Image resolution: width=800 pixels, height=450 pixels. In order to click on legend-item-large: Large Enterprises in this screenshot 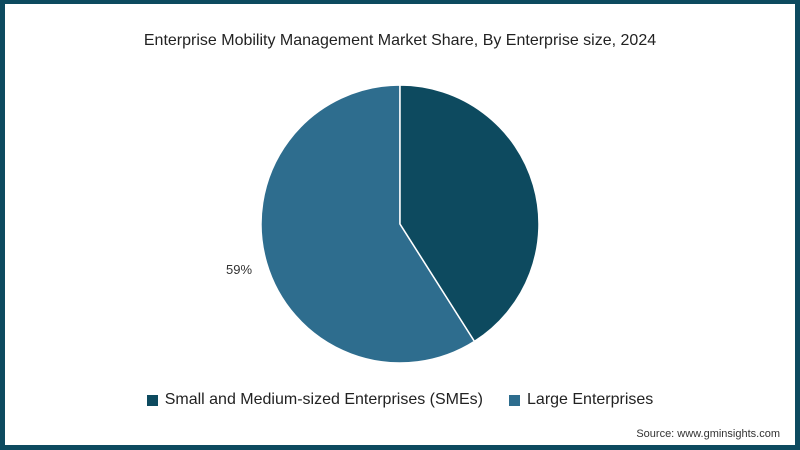, I will do `click(581, 400)`.